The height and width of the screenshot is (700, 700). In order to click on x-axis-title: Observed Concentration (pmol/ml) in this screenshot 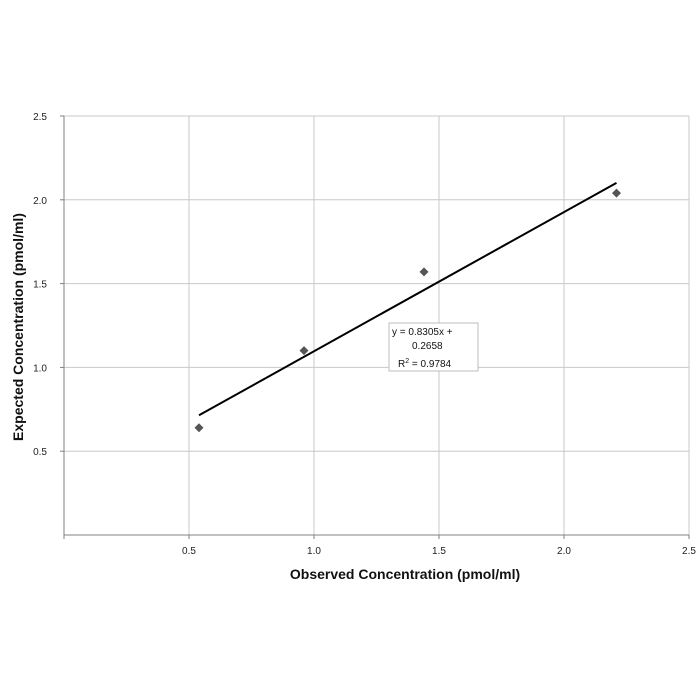, I will do `click(405, 574)`.